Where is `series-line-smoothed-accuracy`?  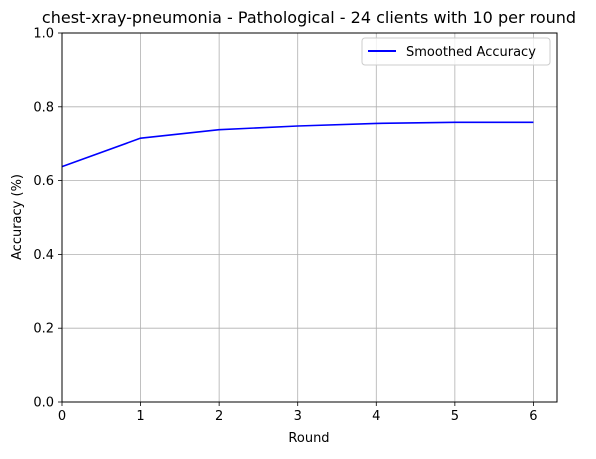
series-line-smoothed-accuracy is located at coordinates (297, 144).